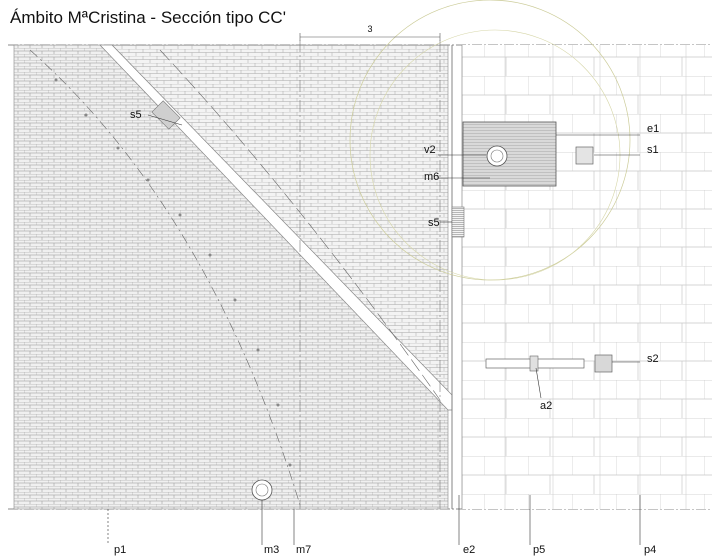 Image resolution: width=720 pixels, height=559 pixels. Describe the element at coordinates (431, 177) in the screenshot. I see `label-m6: m6` at that location.